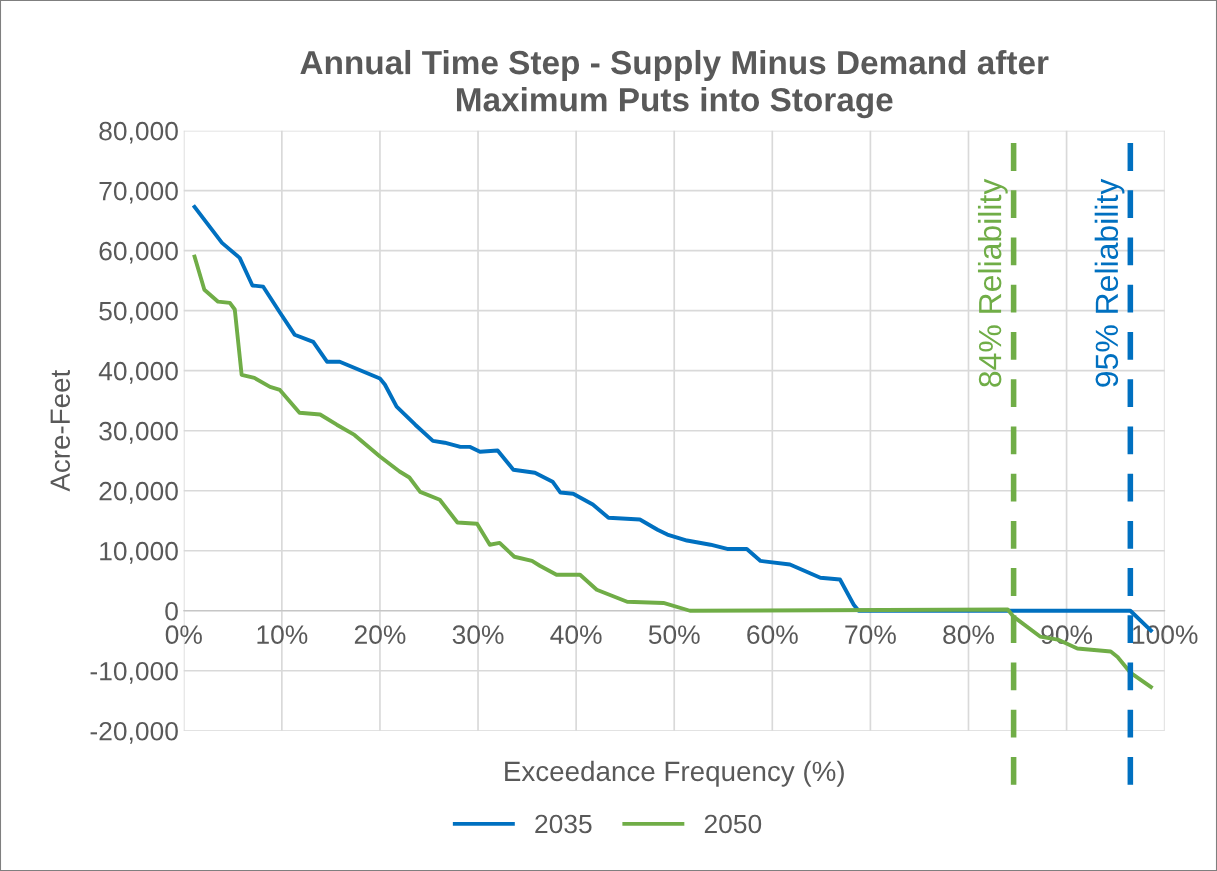 This screenshot has width=1217, height=871. Describe the element at coordinates (138, 492) in the screenshot. I see `y-tick-label: 20,000` at that location.